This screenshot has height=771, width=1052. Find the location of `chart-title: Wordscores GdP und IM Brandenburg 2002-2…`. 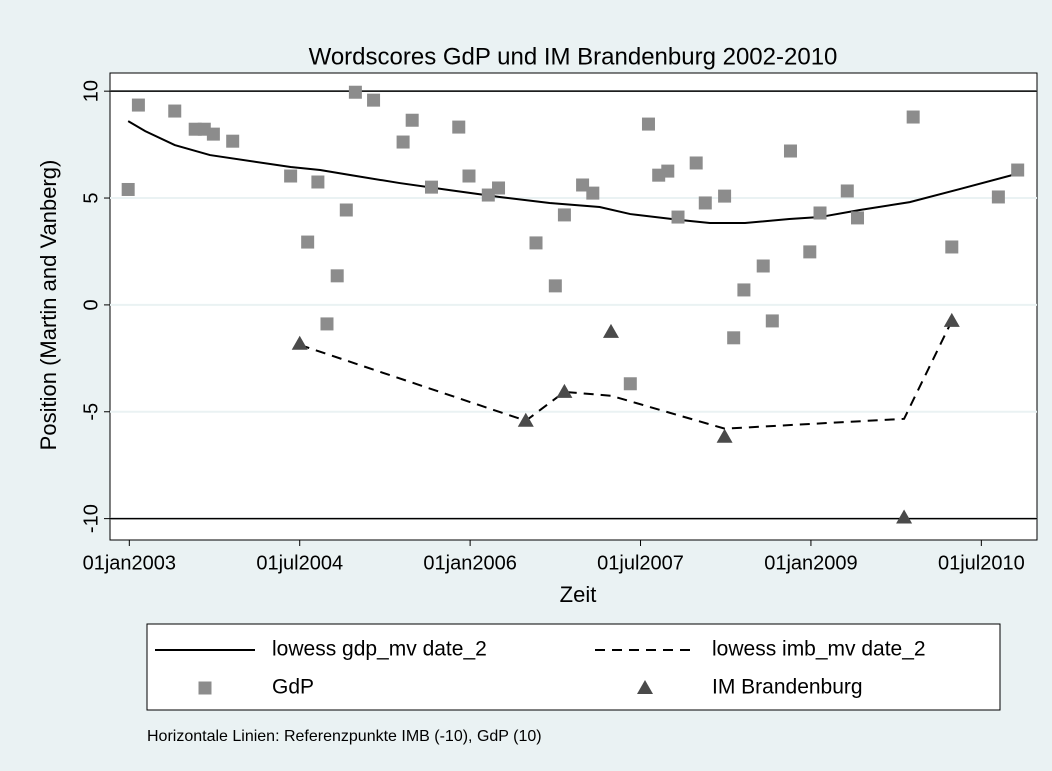

chart-title: Wordscores GdP und IM Brandenburg 2002-2… is located at coordinates (573, 56).